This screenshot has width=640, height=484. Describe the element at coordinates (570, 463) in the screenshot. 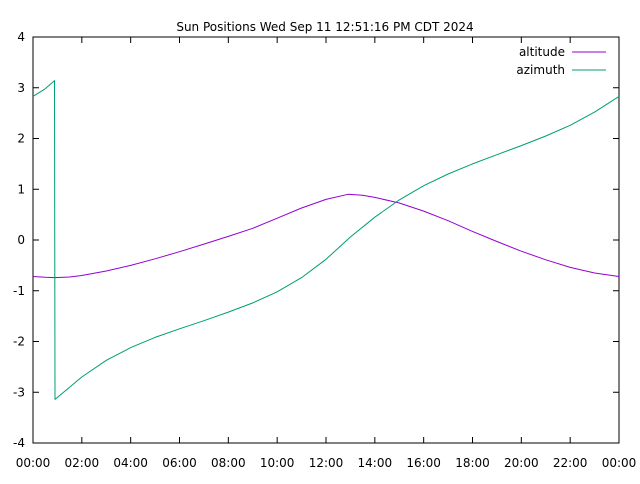

I see `x-tick-label: 22:00` at that location.